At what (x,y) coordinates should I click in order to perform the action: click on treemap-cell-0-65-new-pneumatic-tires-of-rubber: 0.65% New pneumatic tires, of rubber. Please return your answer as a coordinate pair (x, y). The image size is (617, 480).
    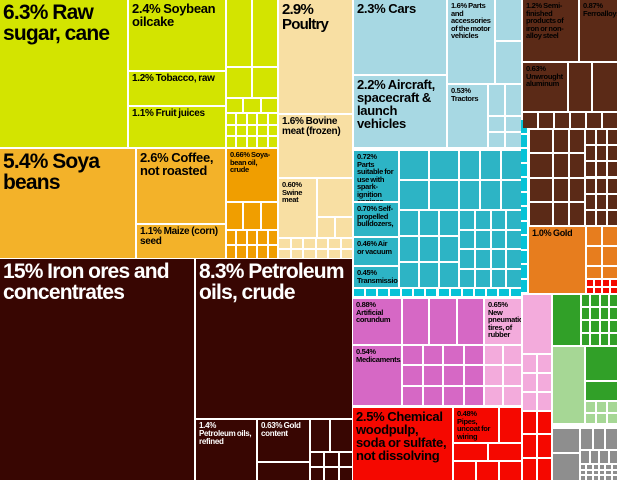
    Looking at the image, I should click on (503, 321).